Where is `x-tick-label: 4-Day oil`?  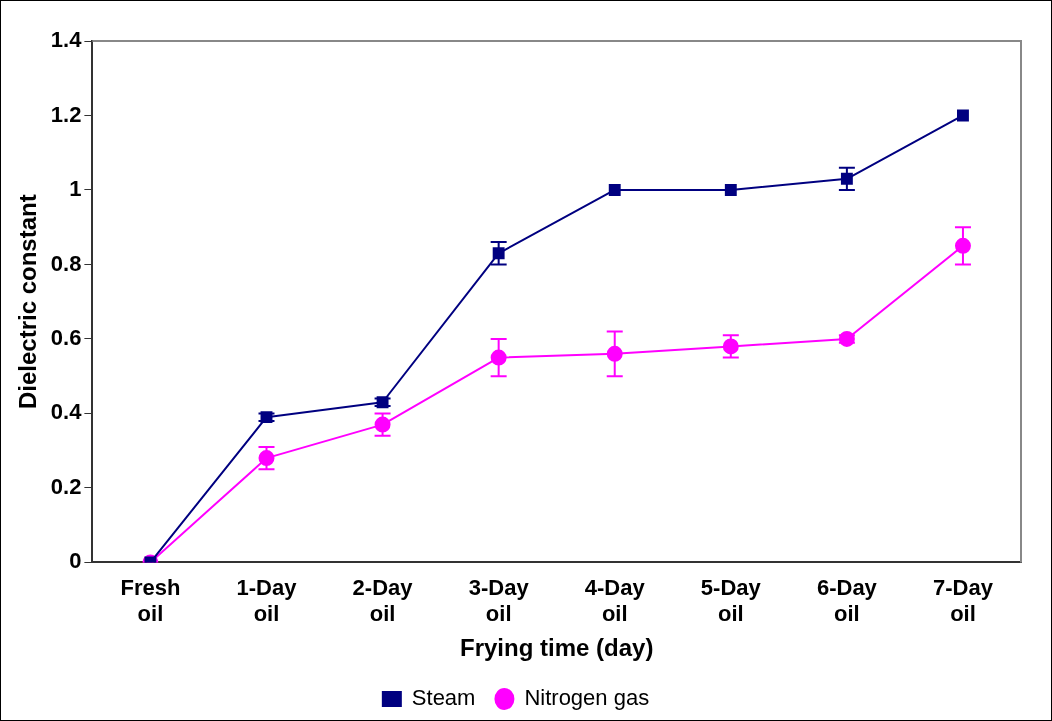 x-tick-label: 4-Day oil is located at coordinates (615, 600).